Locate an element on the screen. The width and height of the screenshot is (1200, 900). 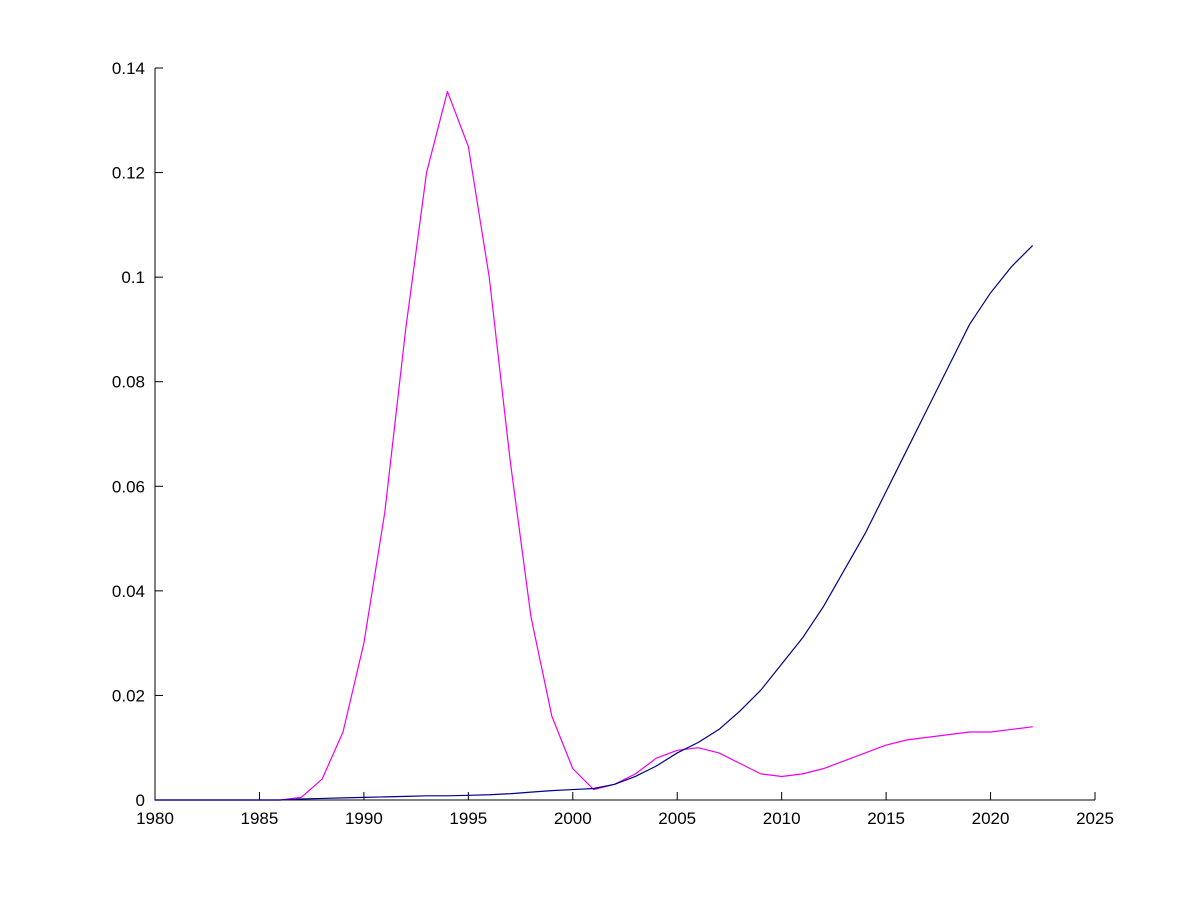
y-tick-label: 0.14 is located at coordinates (128, 68).